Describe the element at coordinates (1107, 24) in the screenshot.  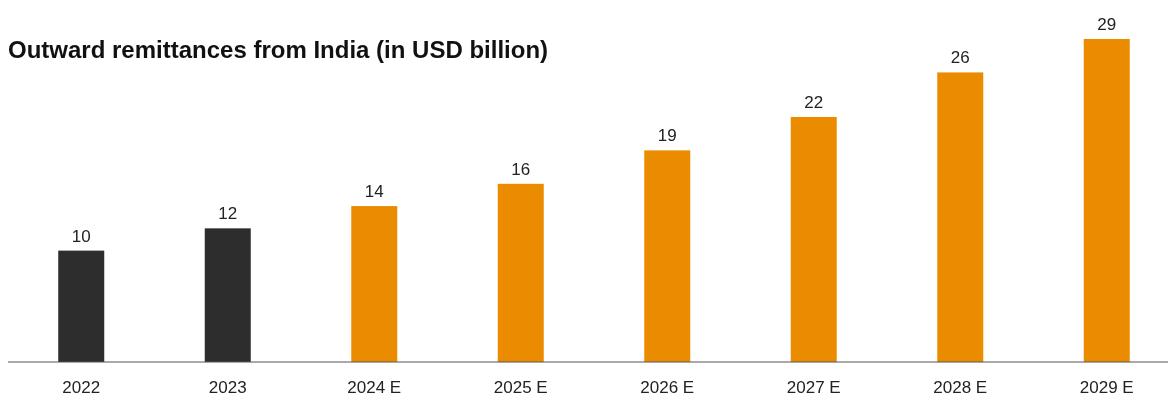
I see `data-label: 29` at that location.